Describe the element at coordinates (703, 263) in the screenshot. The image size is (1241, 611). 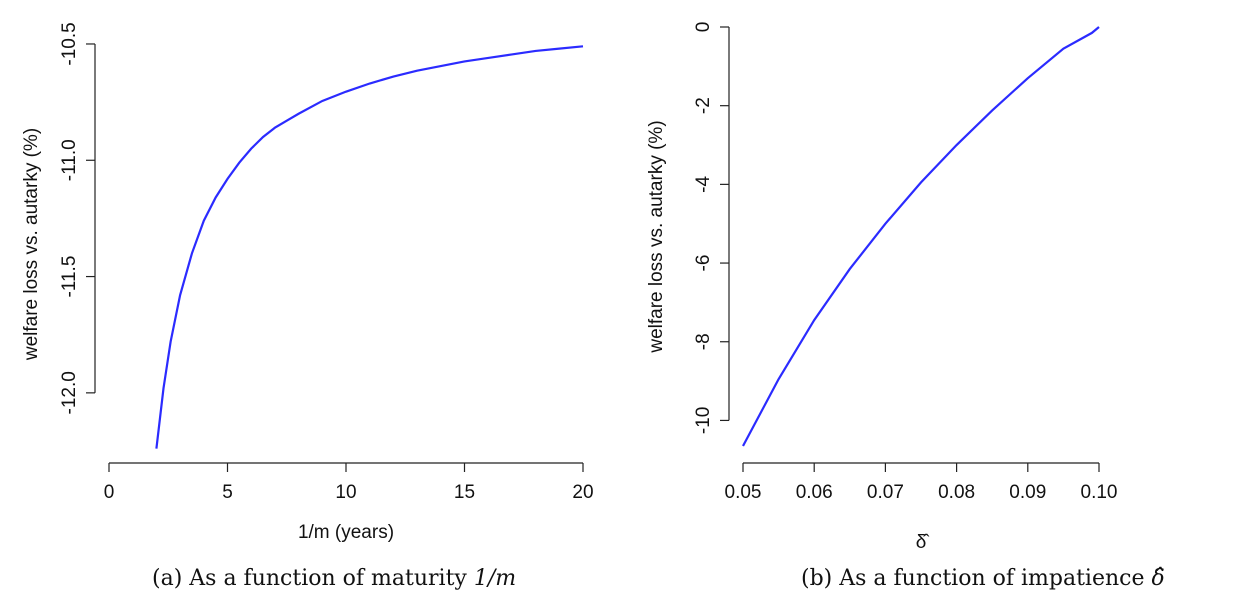
I see `y-tick-label: -6` at that location.